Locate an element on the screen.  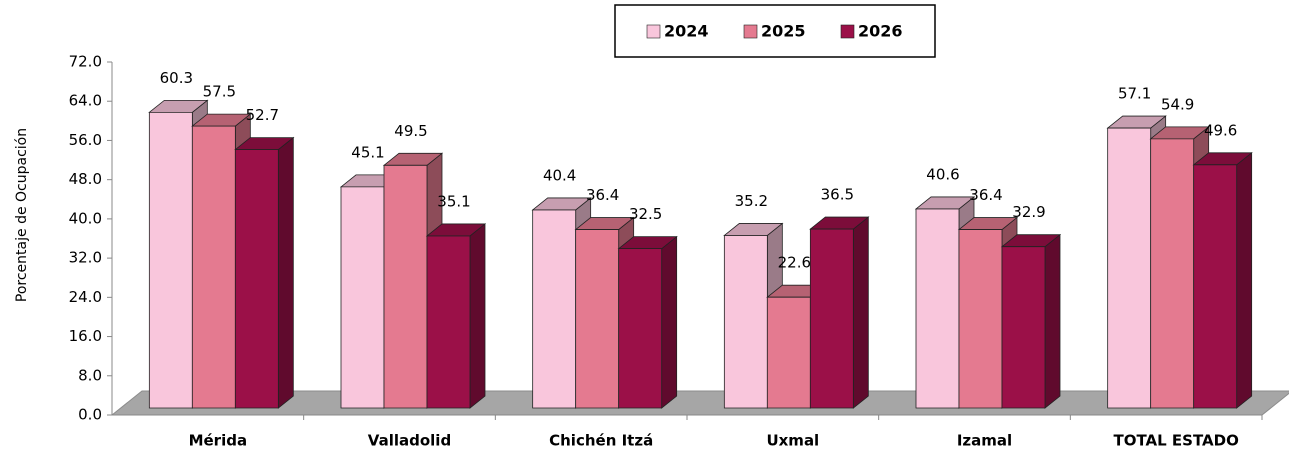
legend-label: 2025 is located at coordinates (783, 31).